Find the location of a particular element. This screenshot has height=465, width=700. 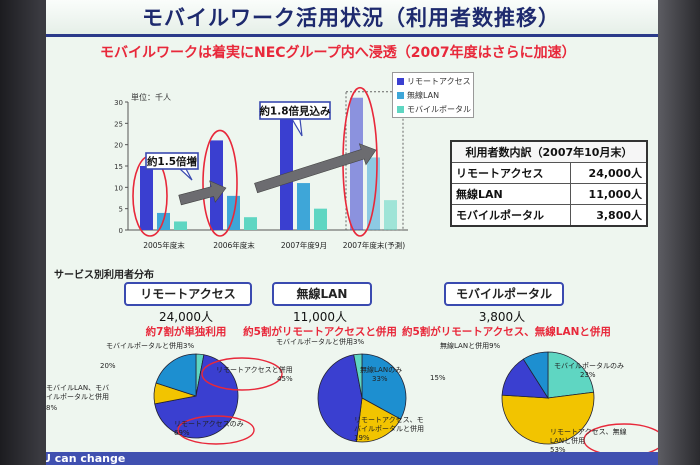

pie-label: リモートアクセス、無線LANと併用 53% is located at coordinates (588, 441).